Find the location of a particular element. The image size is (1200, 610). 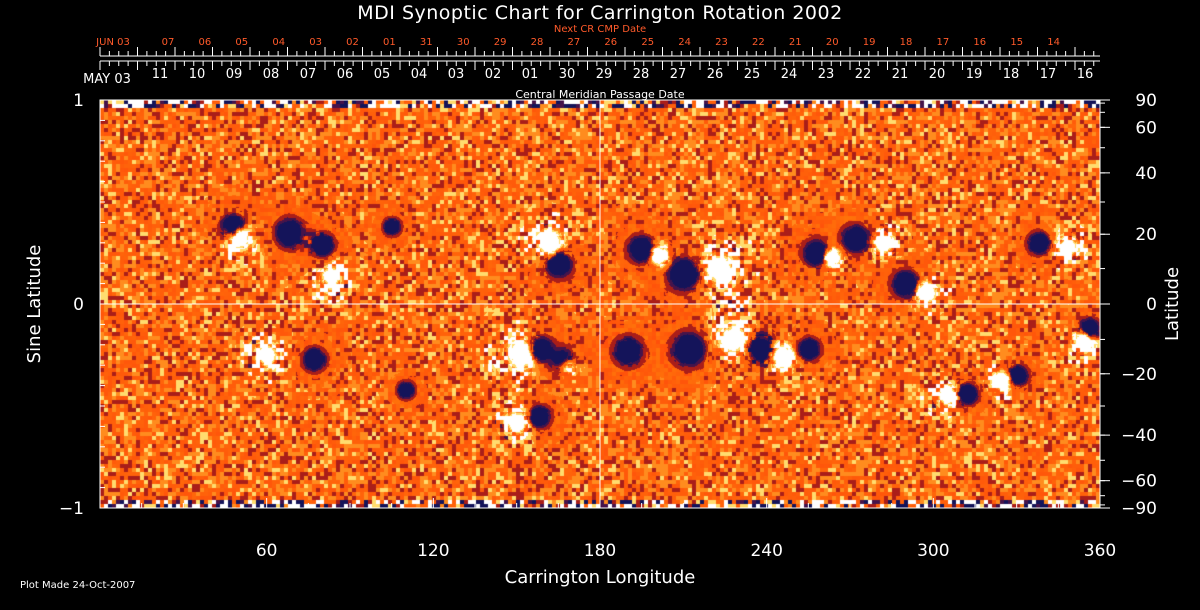

lower-date-label: 29 is located at coordinates (604, 74).